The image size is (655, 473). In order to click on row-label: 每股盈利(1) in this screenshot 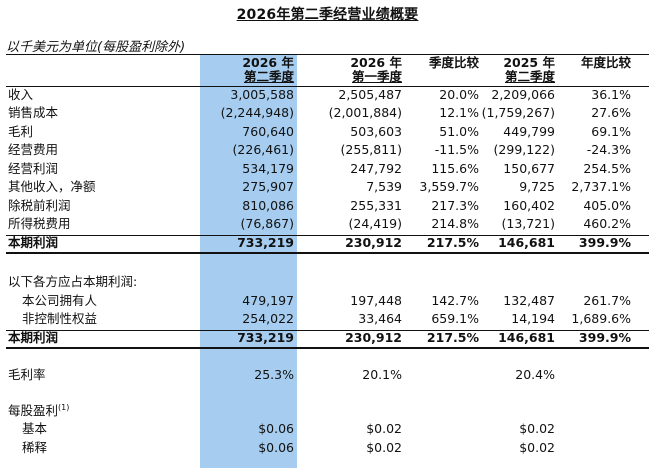, I will do `click(38, 411)`.